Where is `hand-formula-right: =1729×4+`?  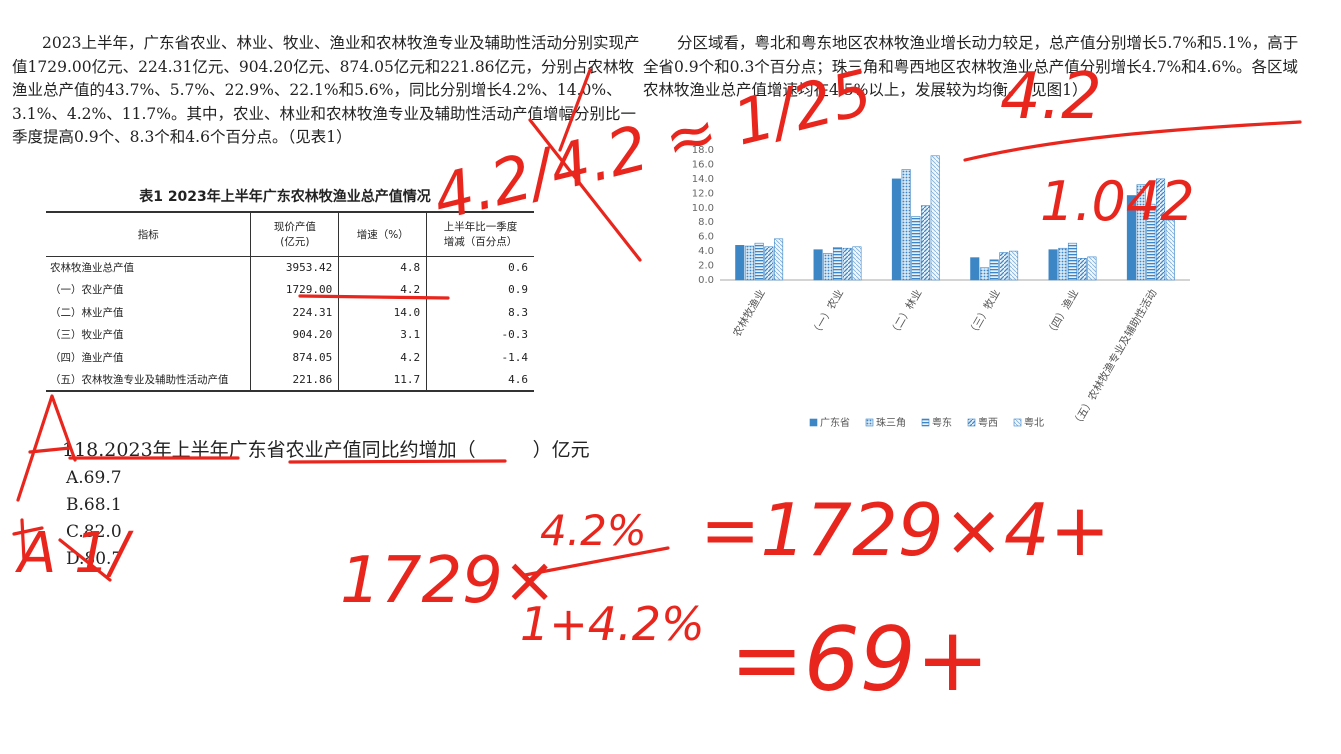
hand-formula-right: =1729×4+ is located at coordinates (905, 530).